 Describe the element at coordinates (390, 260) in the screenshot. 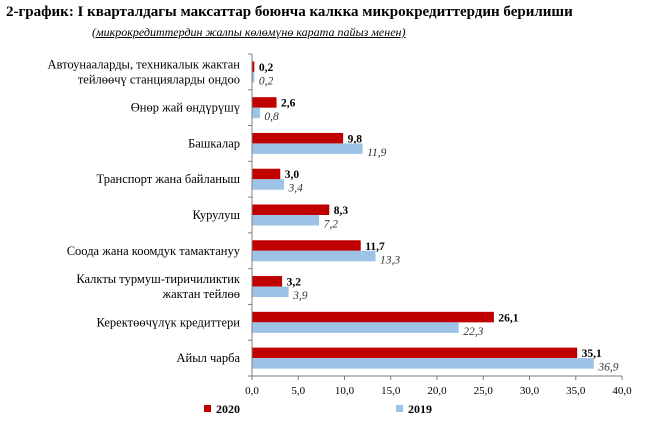

I see `data-label-2019: 13,3` at that location.